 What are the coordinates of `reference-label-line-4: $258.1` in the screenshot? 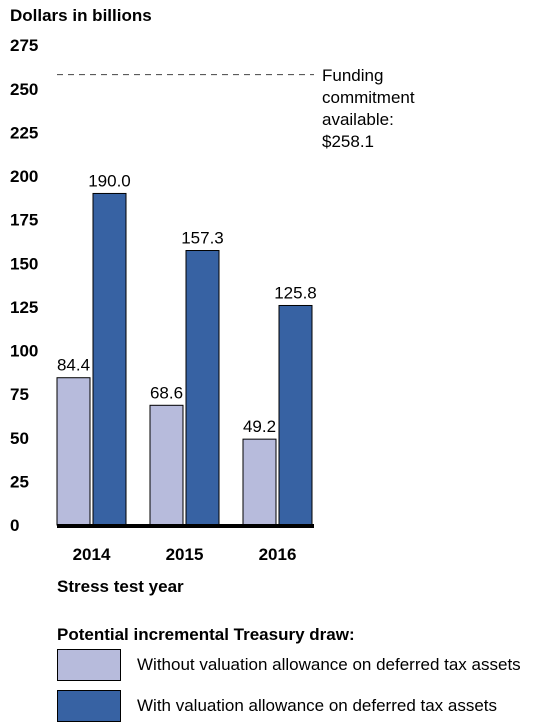 It's located at (348, 141).